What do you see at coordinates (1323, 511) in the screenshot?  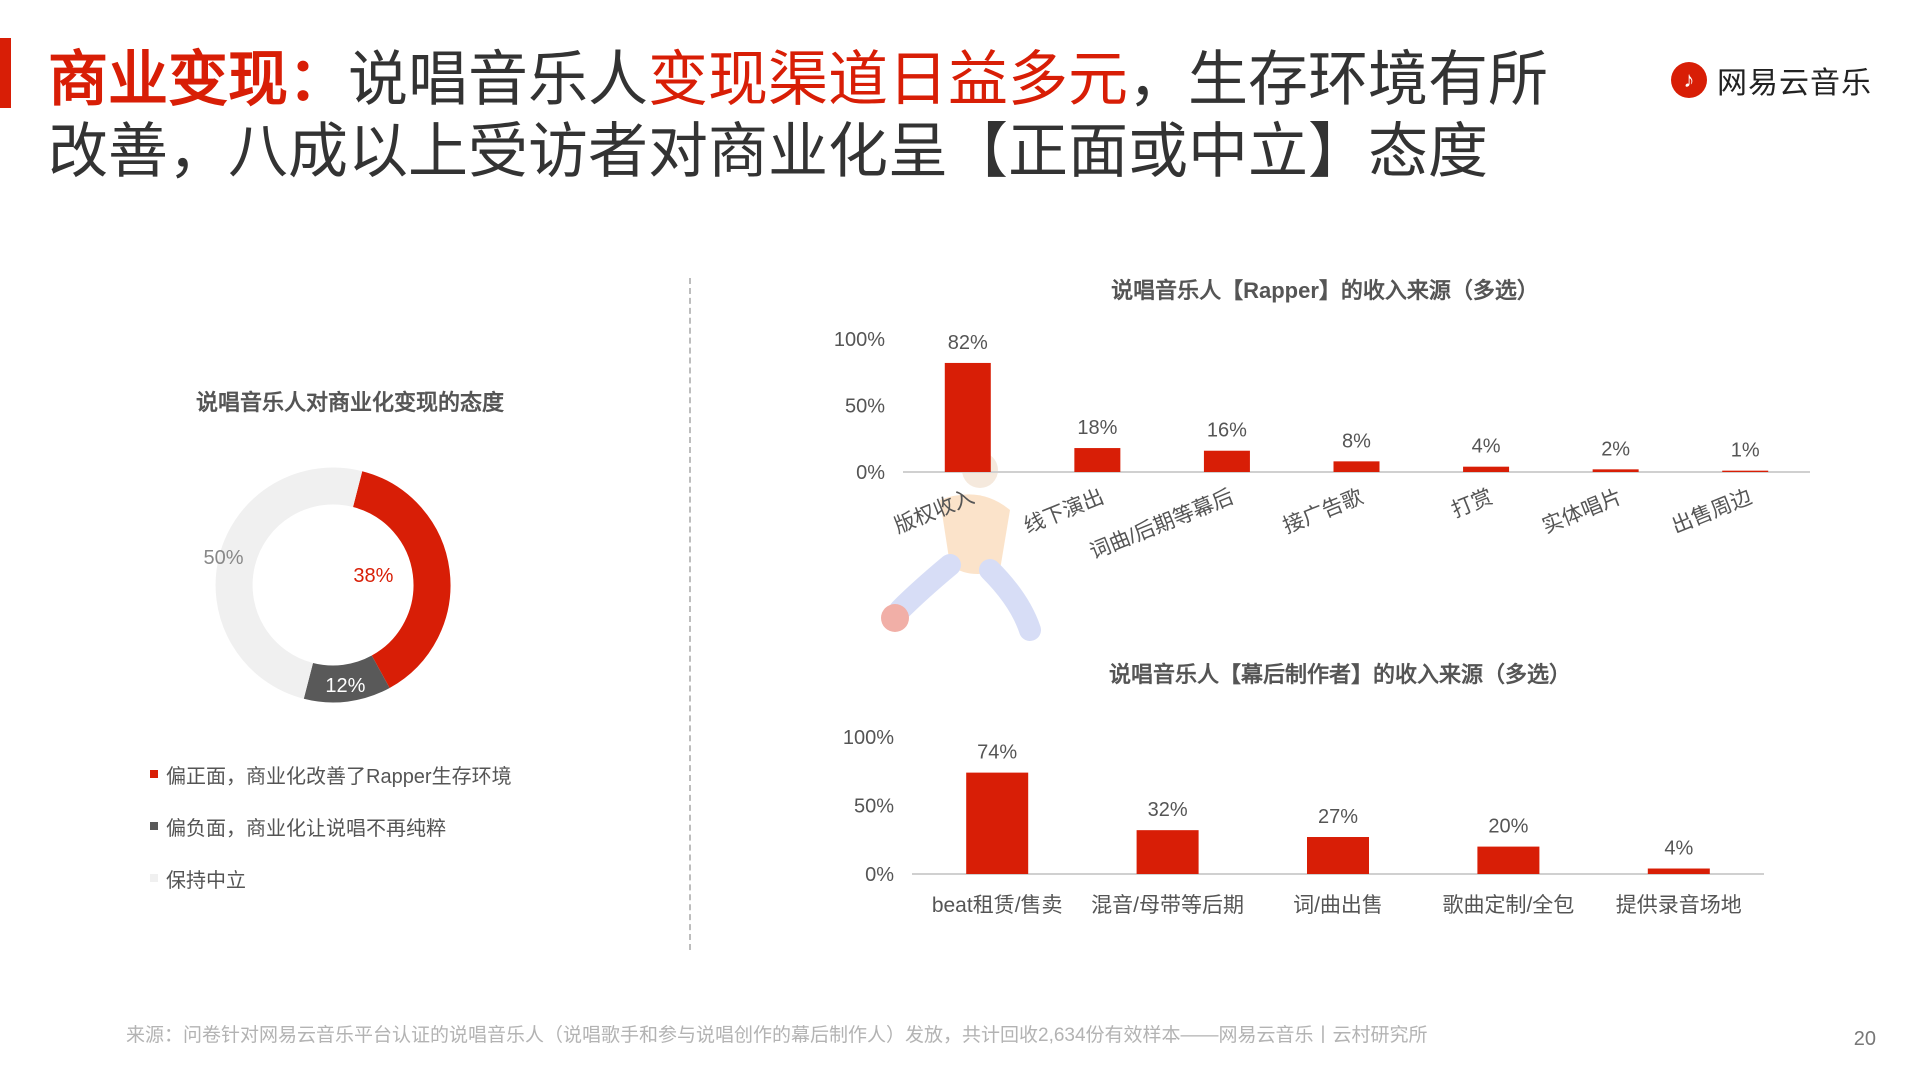 I see `x-tick-label: 接广告歌` at bounding box center [1323, 511].